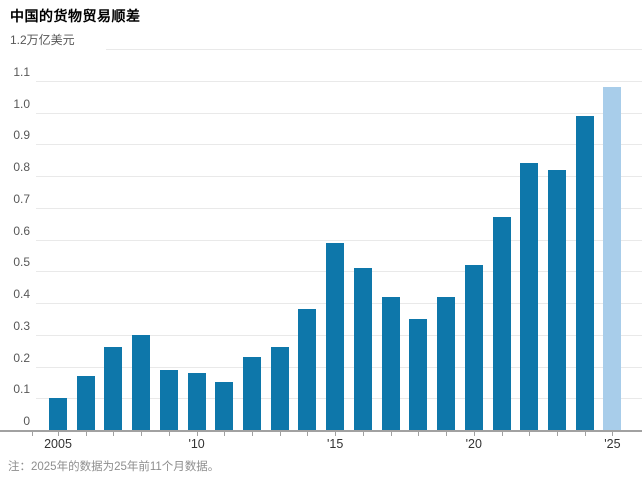  What do you see at coordinates (529, 296) in the screenshot?
I see `bar-2022` at bounding box center [529, 296].